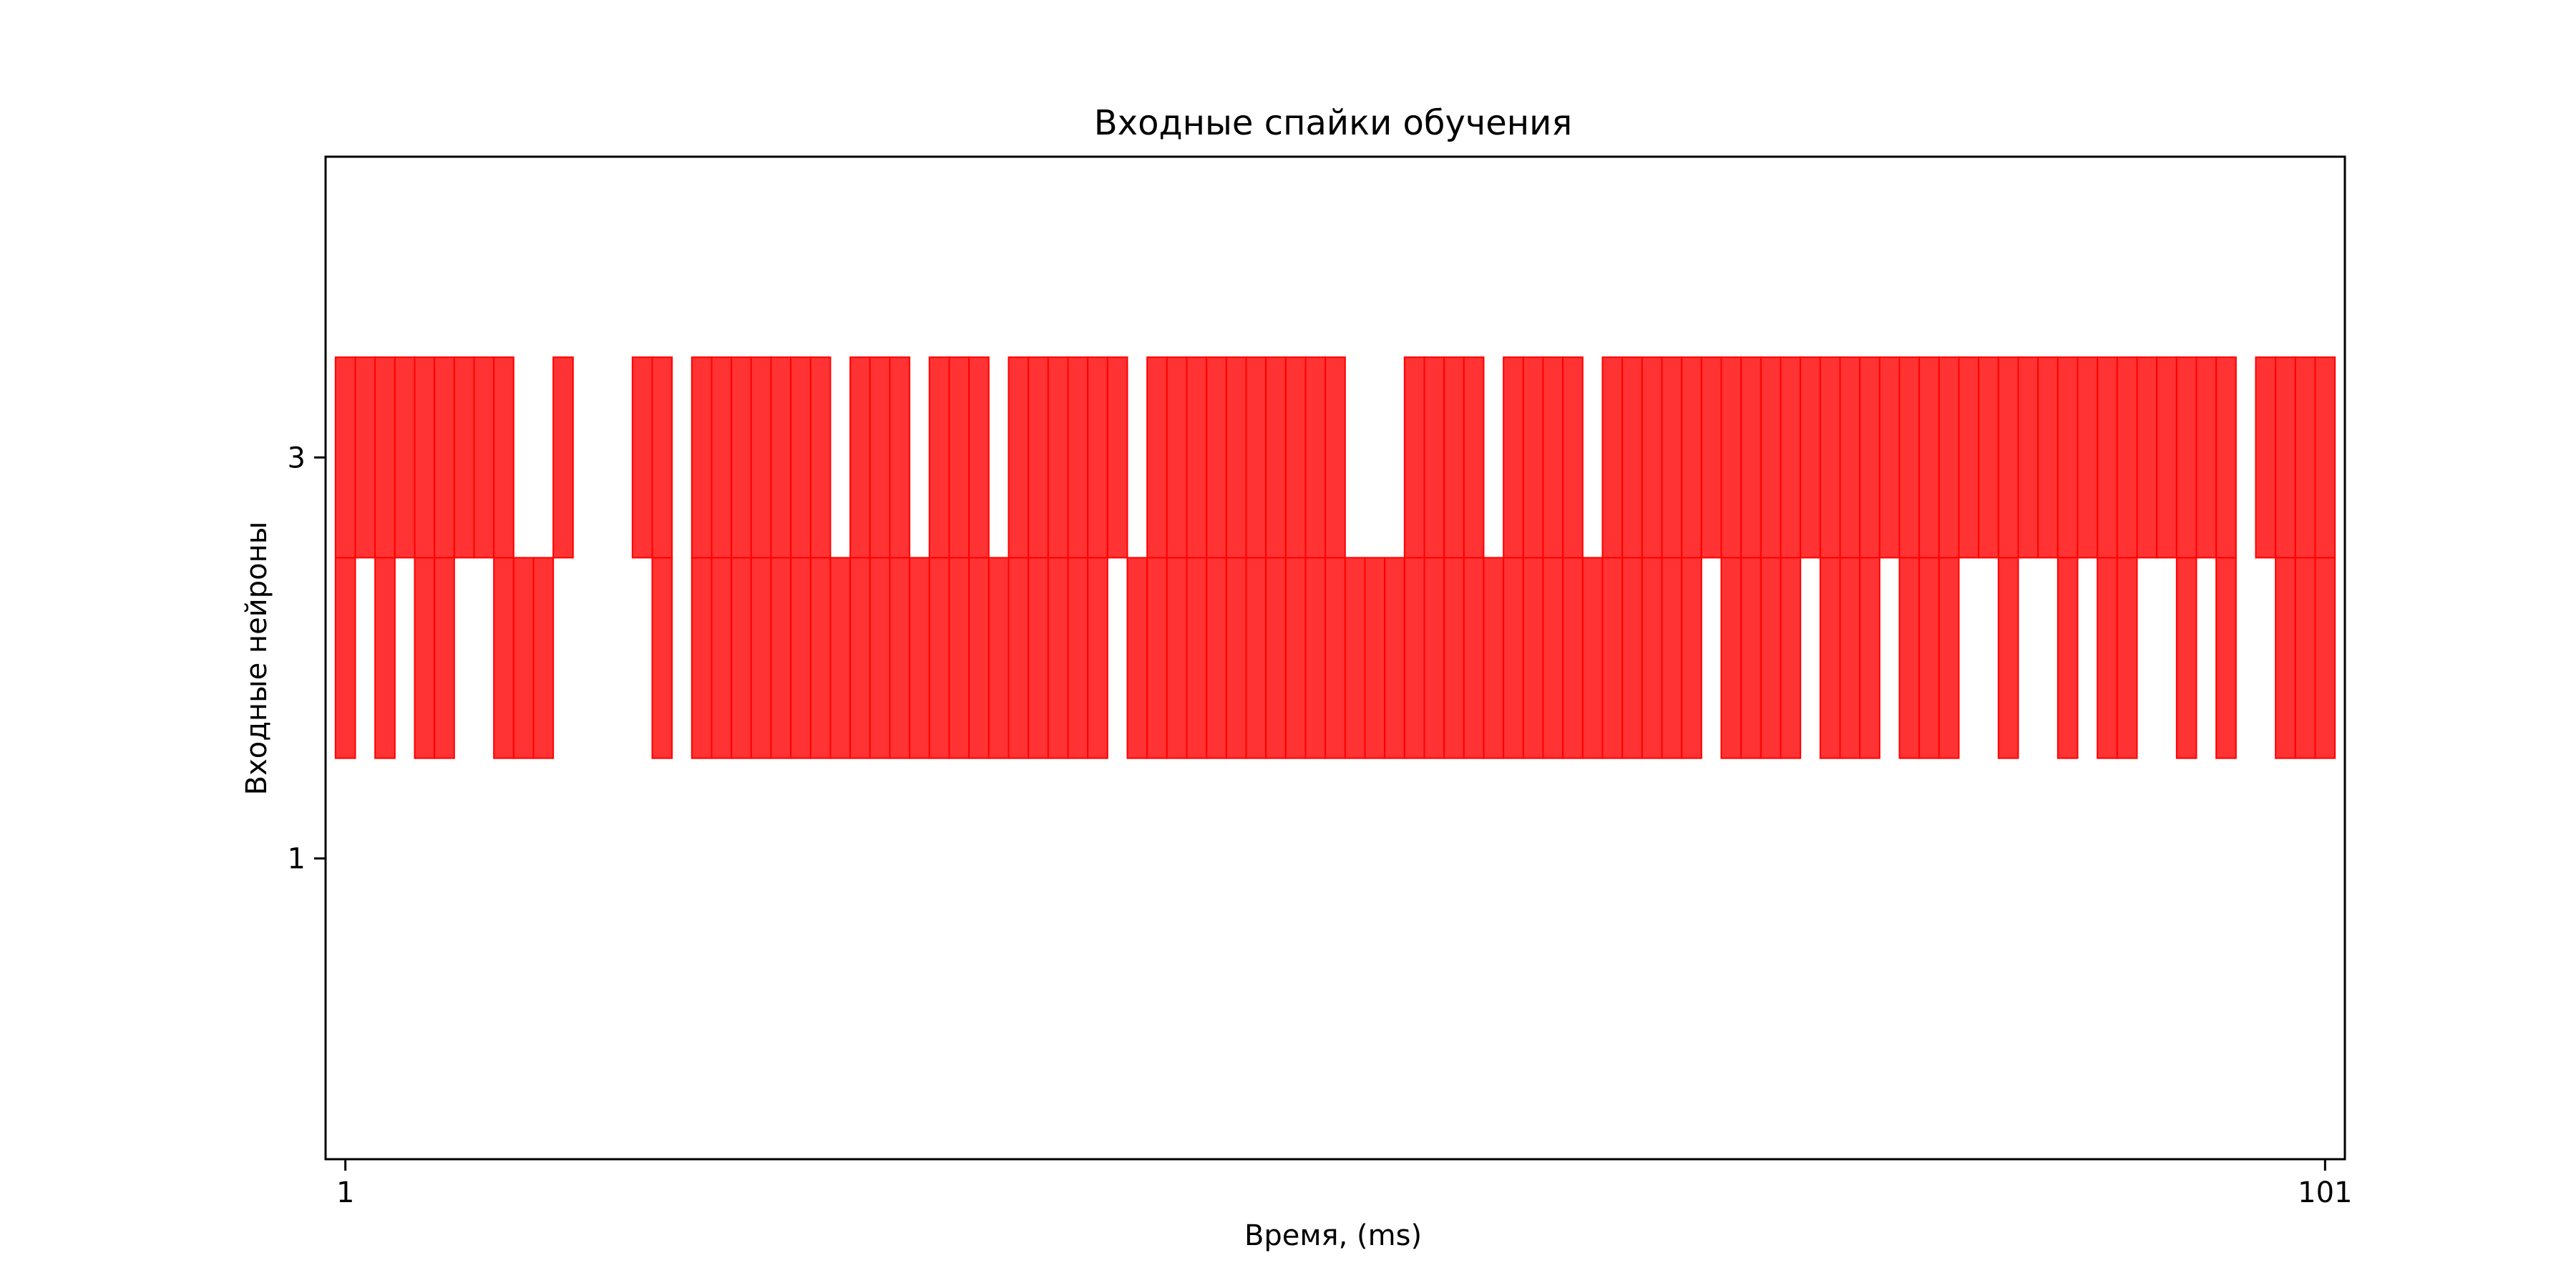 This screenshot has width=2576, height=1288. Describe the element at coordinates (345, 1192) in the screenshot. I see `x-tick-label: 1` at that location.